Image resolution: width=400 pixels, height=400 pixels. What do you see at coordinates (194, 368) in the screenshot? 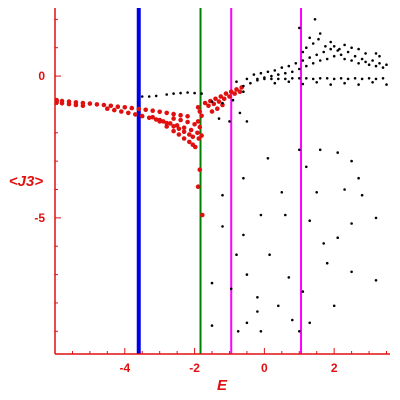
I see `x-tick-label: -2` at bounding box center [194, 368].